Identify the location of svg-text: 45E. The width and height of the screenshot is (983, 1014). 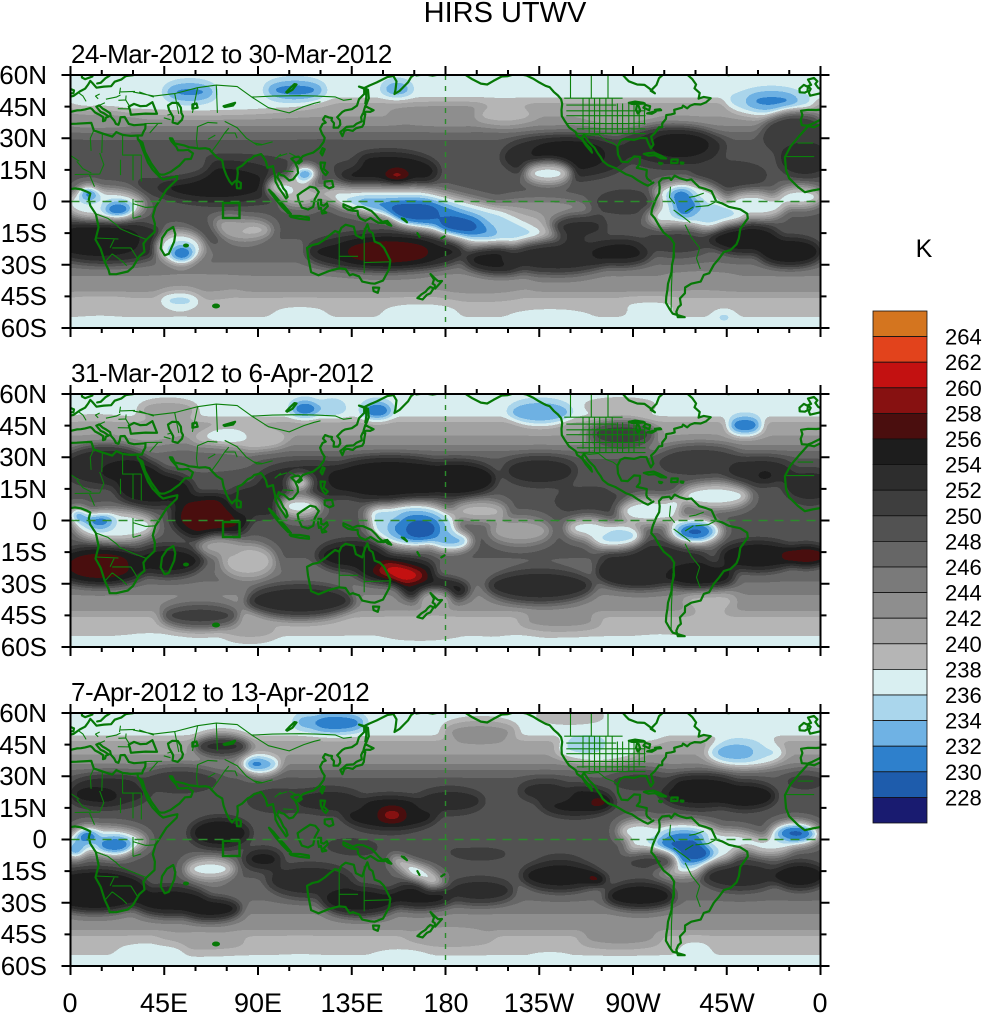
(164, 1001).